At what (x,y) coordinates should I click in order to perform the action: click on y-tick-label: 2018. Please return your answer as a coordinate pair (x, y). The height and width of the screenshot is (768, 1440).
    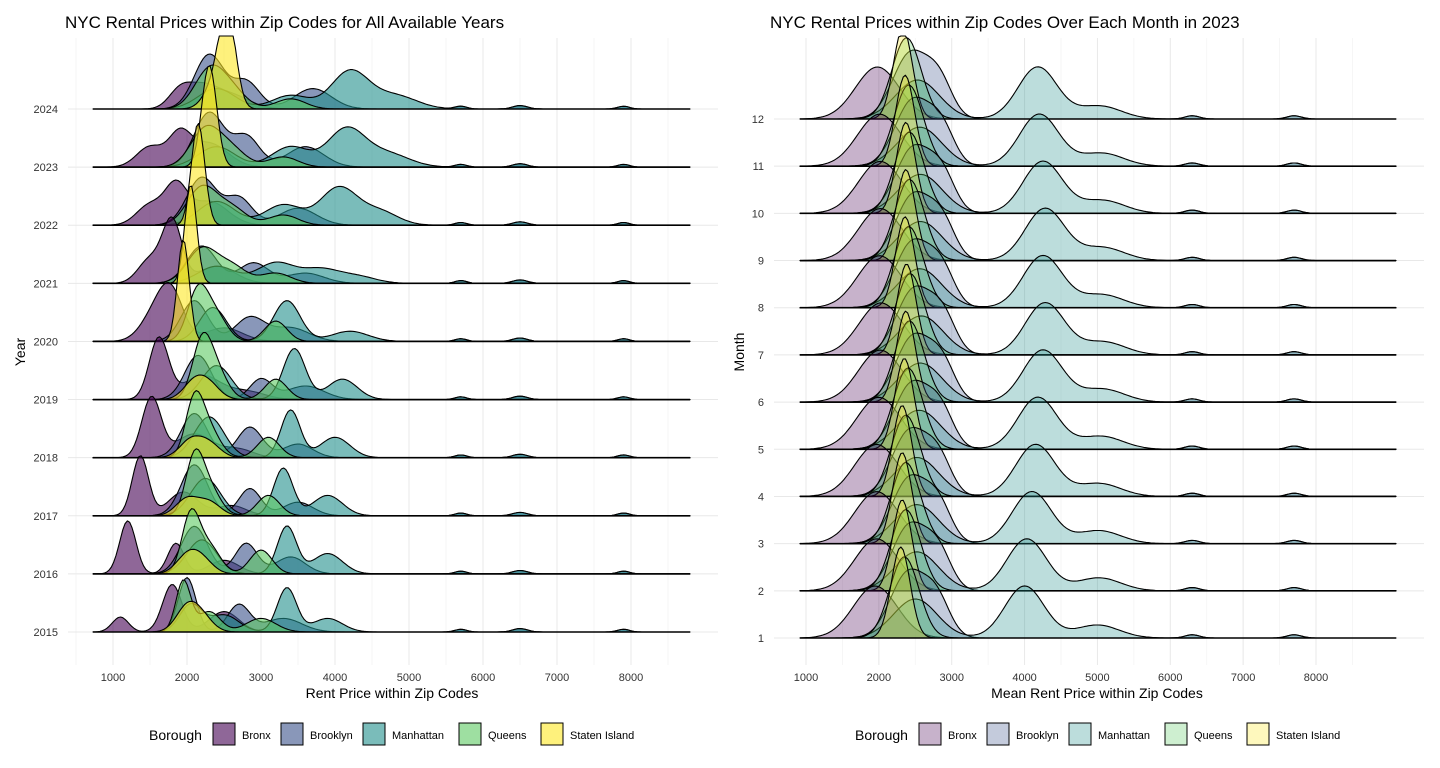
    Looking at the image, I should click on (46, 459).